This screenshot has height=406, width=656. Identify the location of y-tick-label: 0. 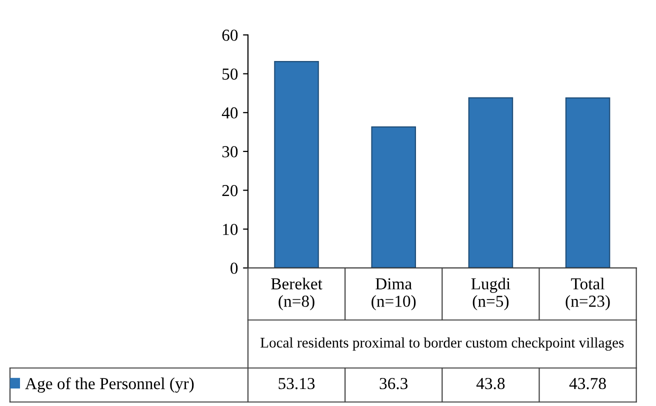
(234, 268).